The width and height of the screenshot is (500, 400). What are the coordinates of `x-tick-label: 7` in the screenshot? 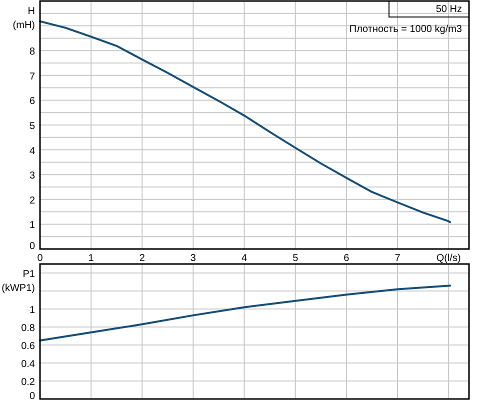 It's located at (397, 258).